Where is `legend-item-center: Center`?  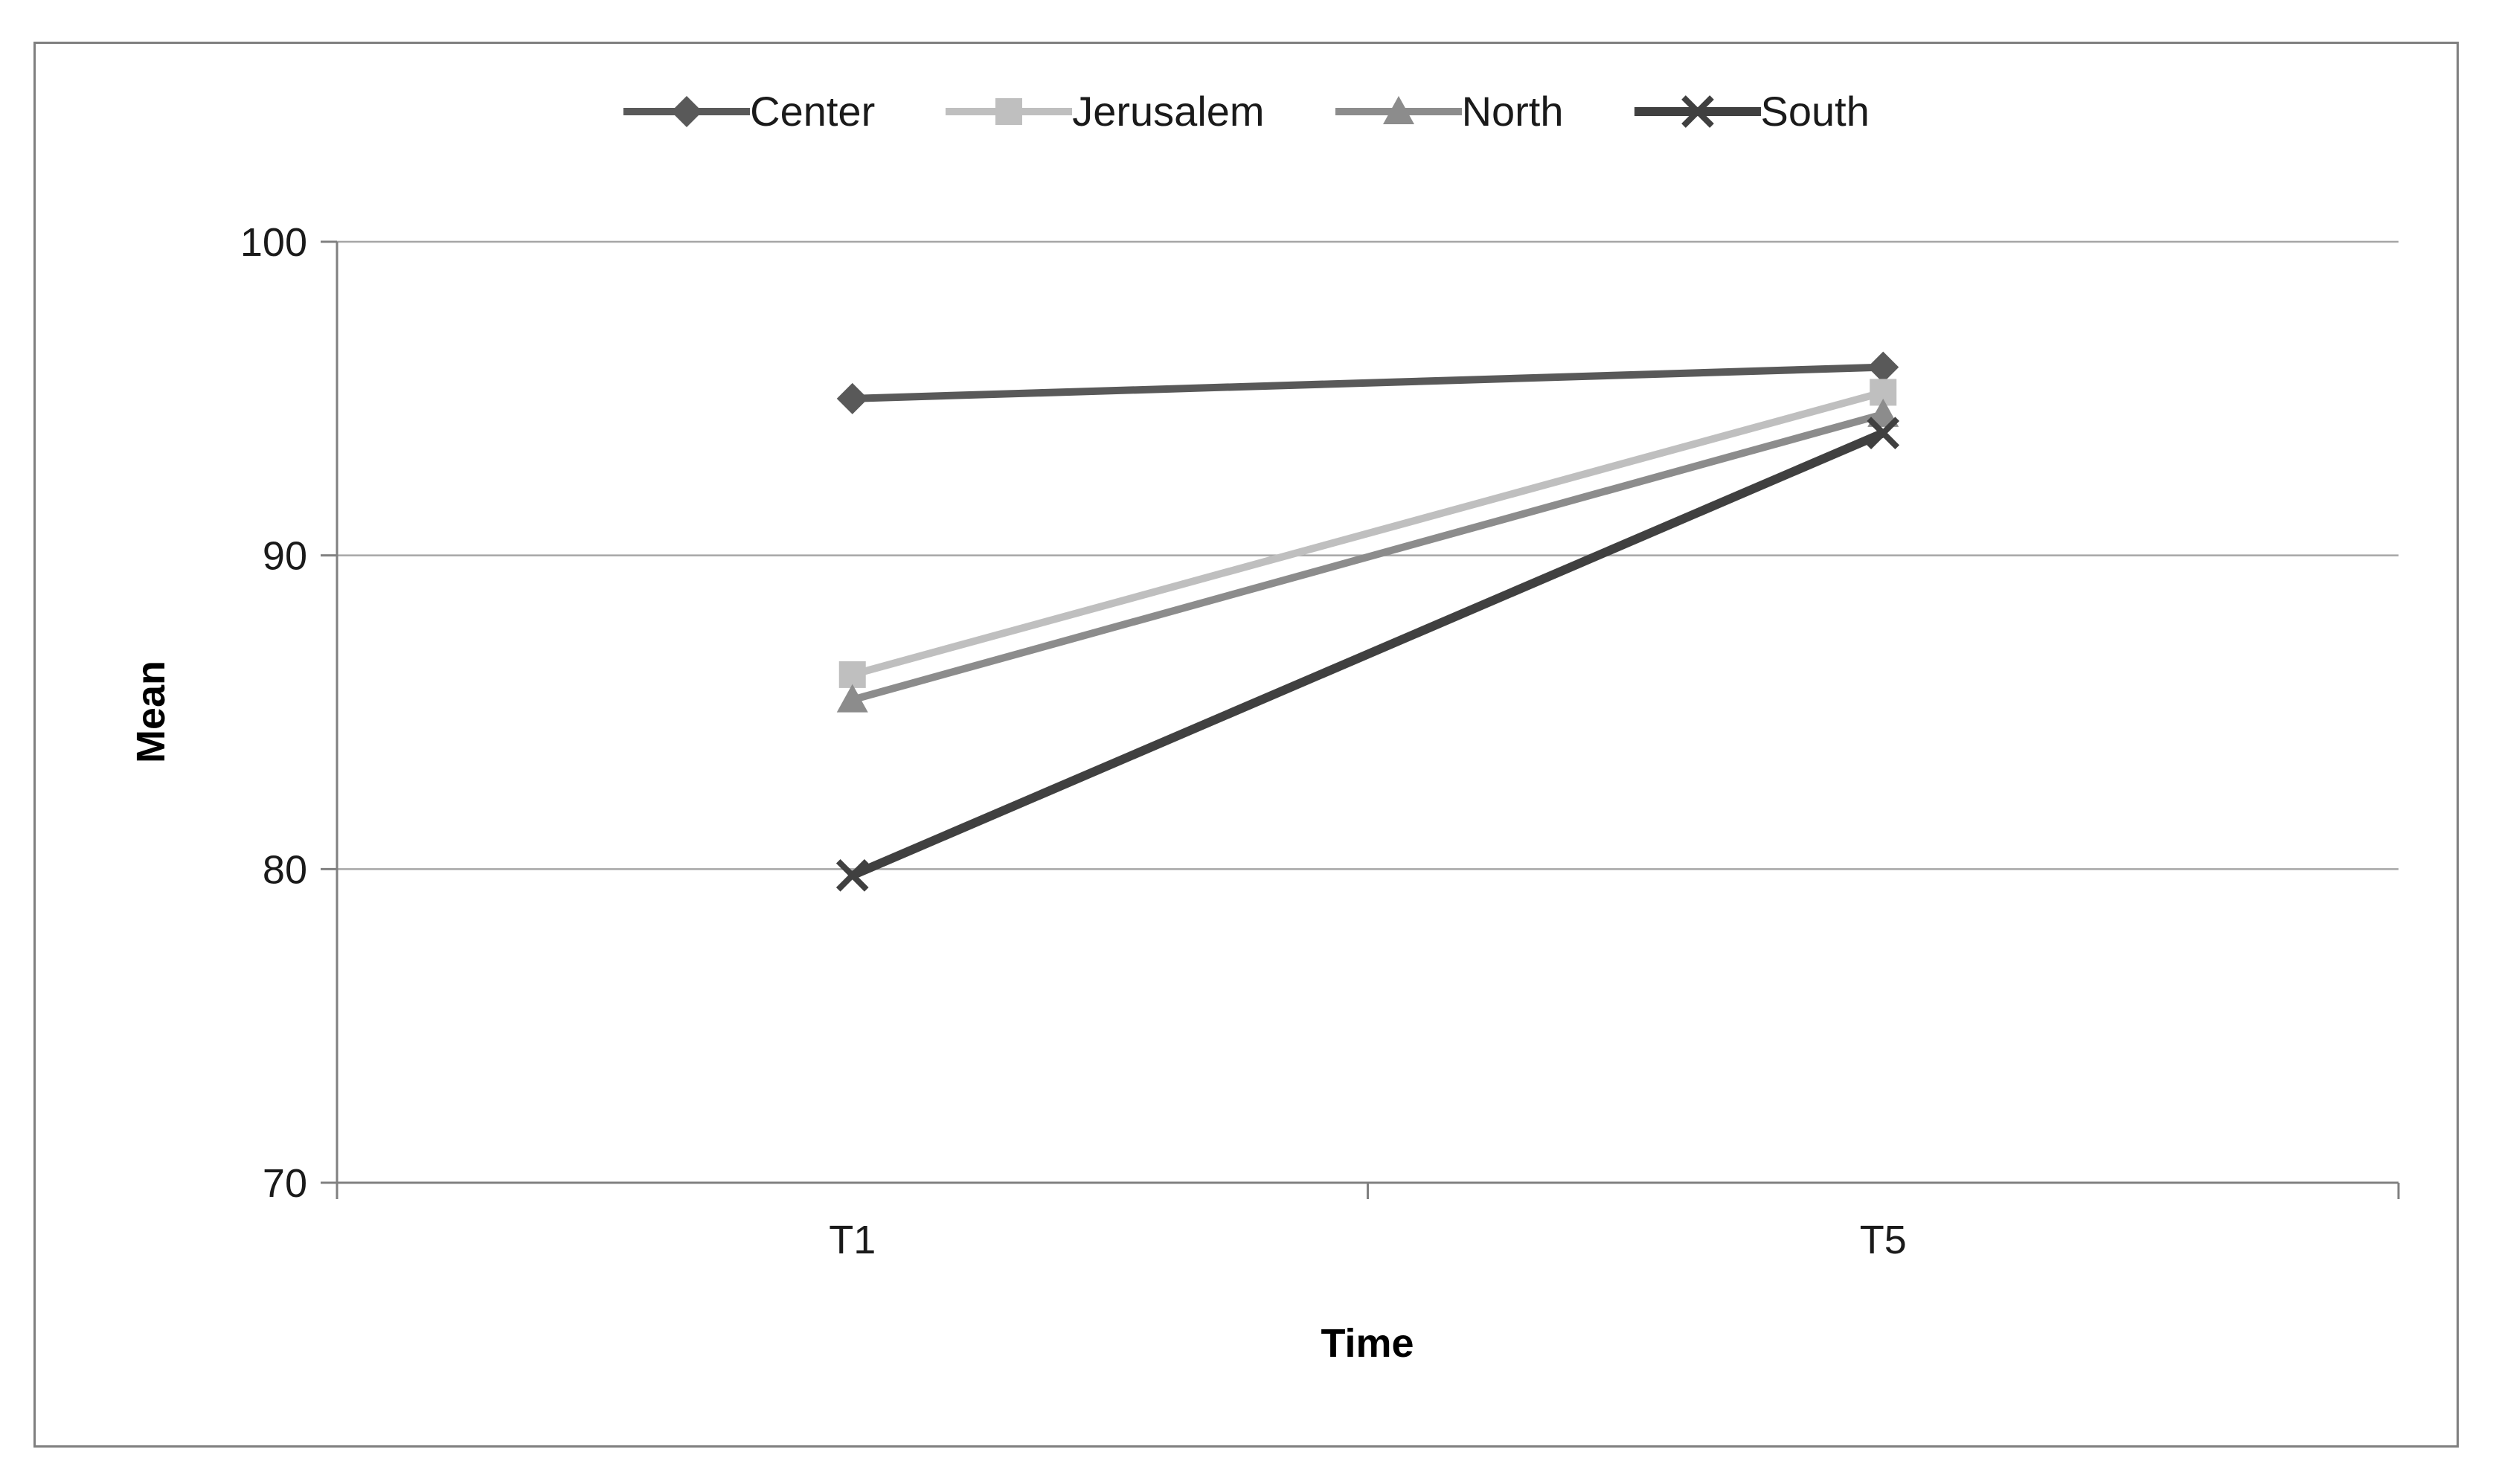
legend-item-center: Center is located at coordinates (749, 111).